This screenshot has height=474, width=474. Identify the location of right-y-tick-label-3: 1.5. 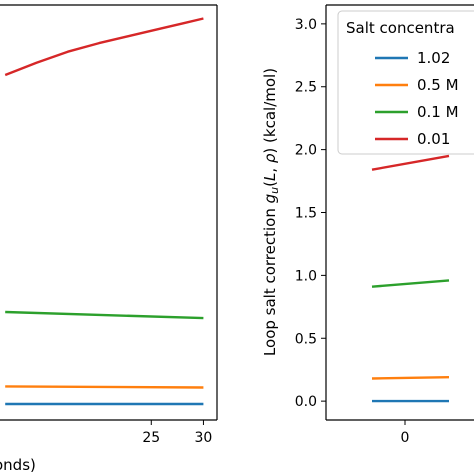
(306, 214).